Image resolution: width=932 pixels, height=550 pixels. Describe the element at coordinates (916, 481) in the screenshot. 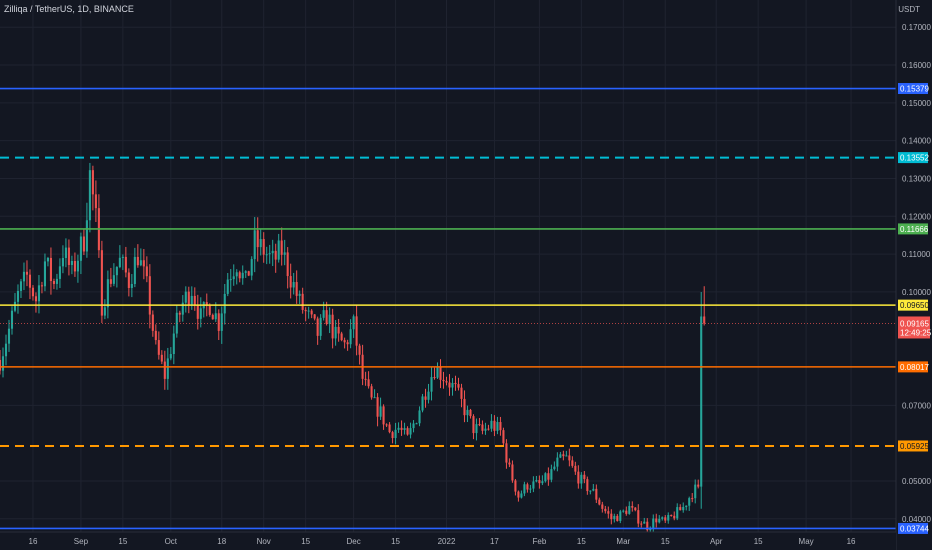

I see `y-tick-label: 0.05000` at that location.